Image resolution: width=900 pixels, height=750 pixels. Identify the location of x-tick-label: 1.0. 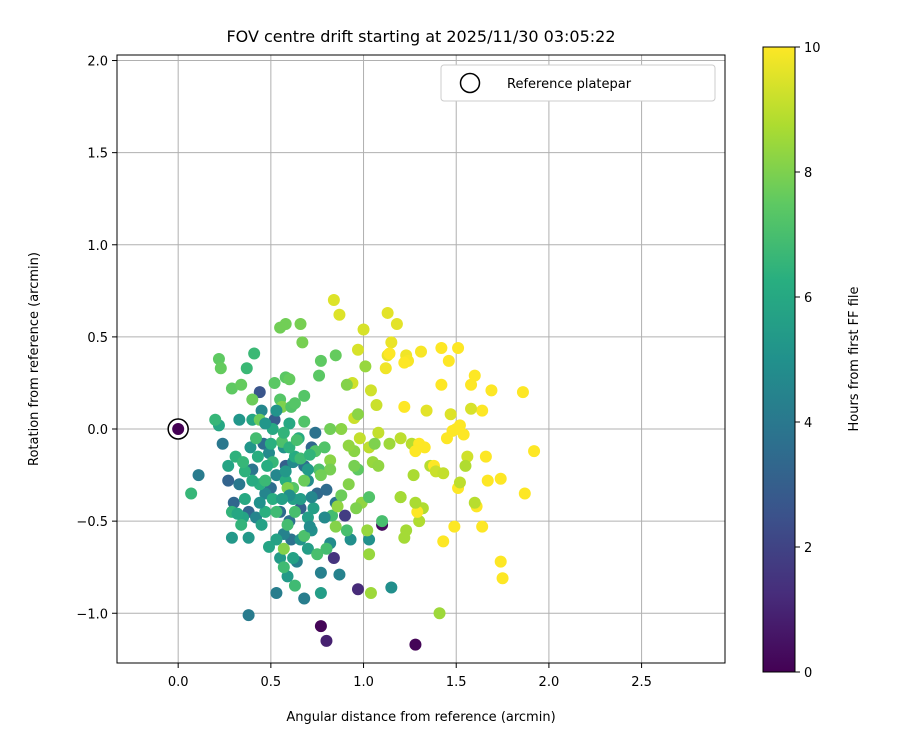
(363, 682).